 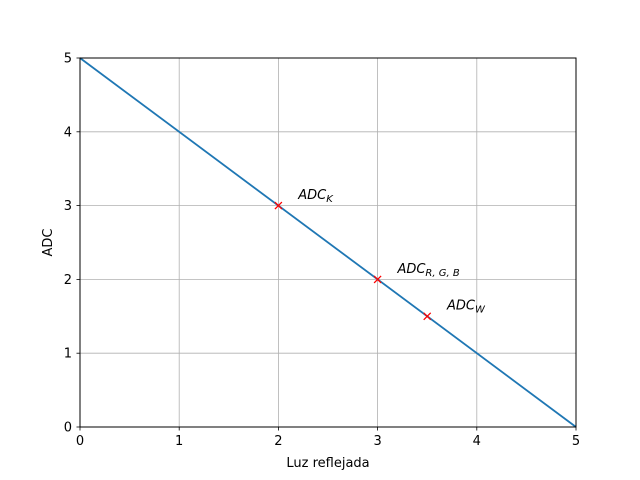 What do you see at coordinates (466, 307) in the screenshot?
I see `point-annotation: ADCW` at bounding box center [466, 307].